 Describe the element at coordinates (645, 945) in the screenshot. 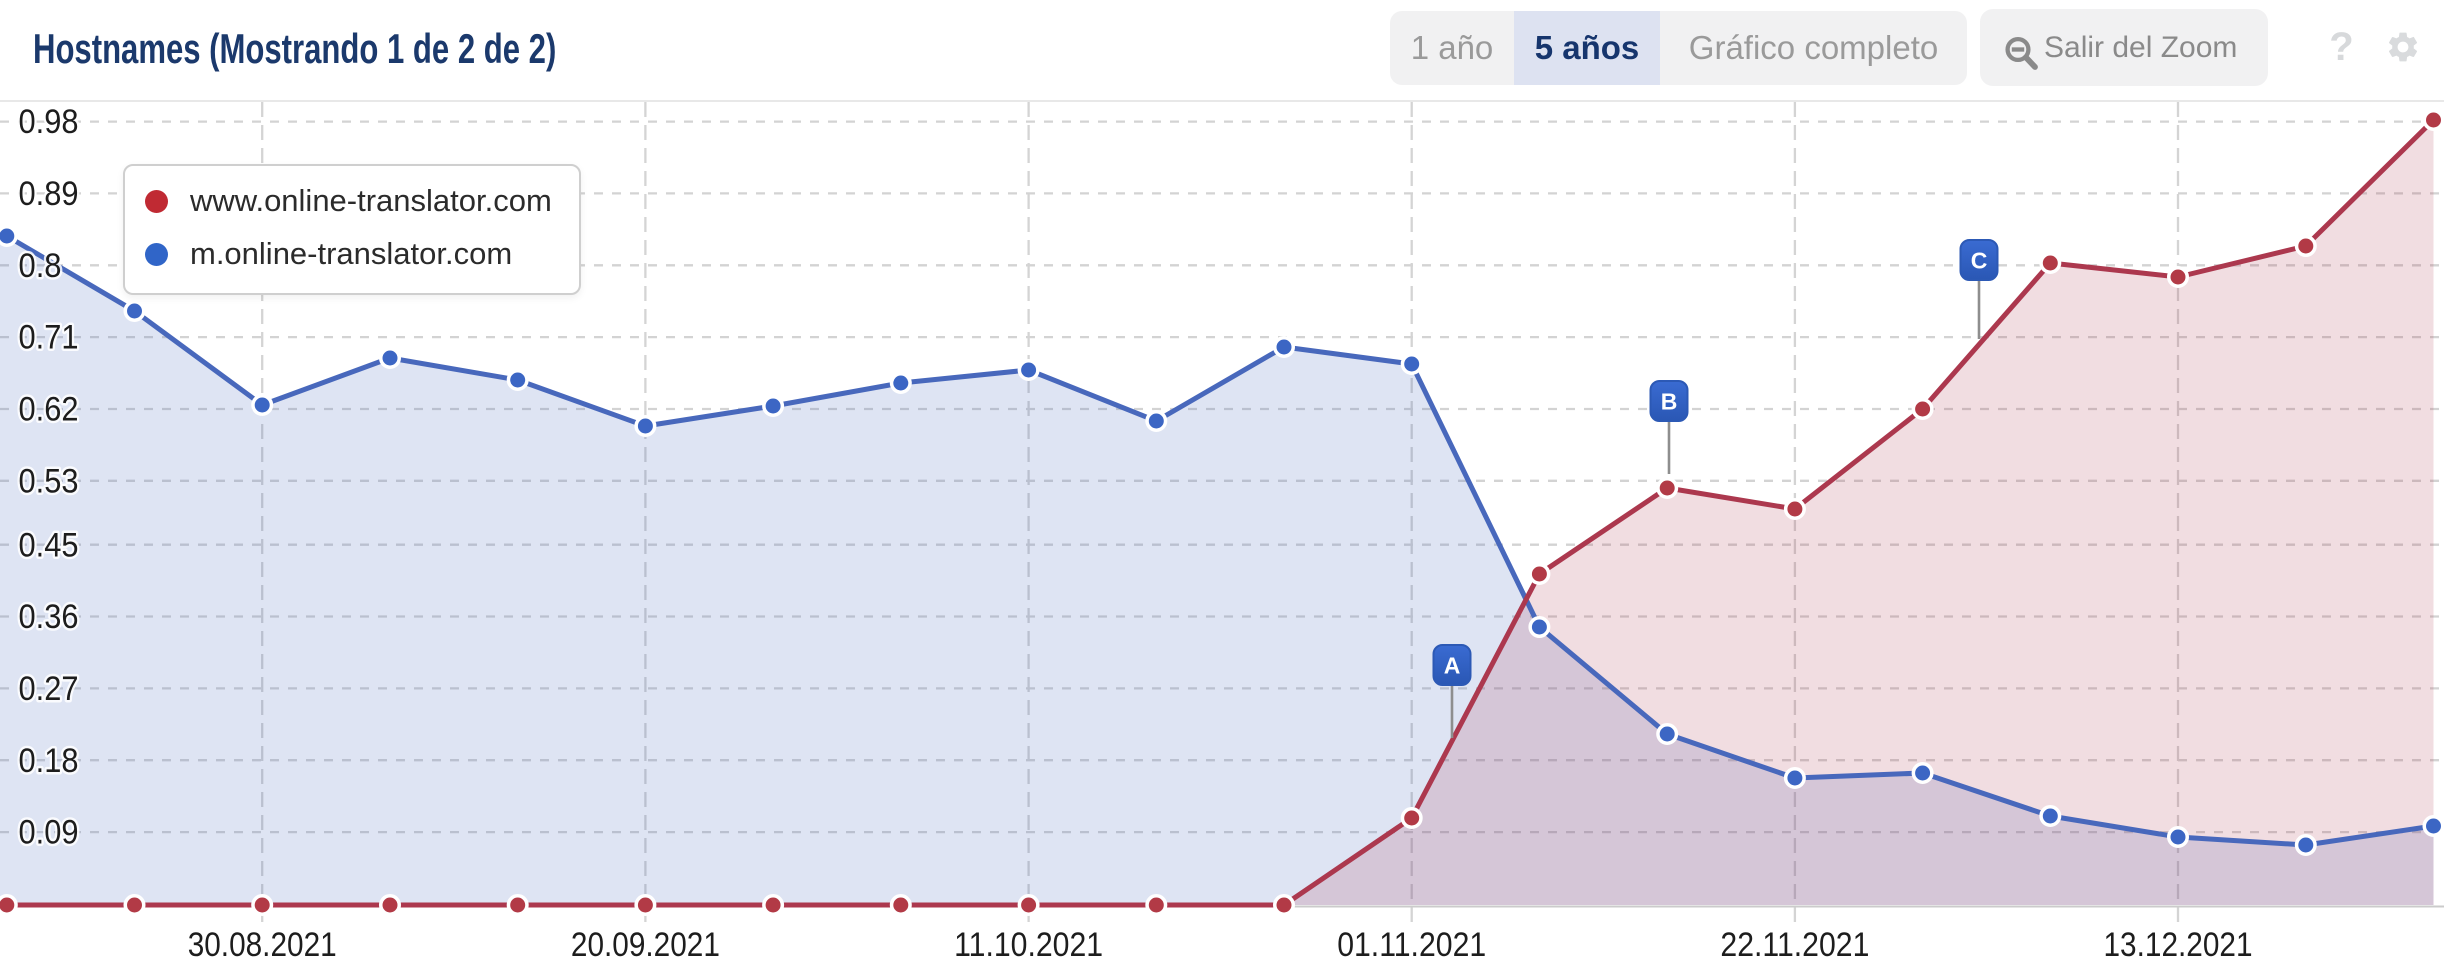

I see `svg-text: 20.09.2021` at that location.